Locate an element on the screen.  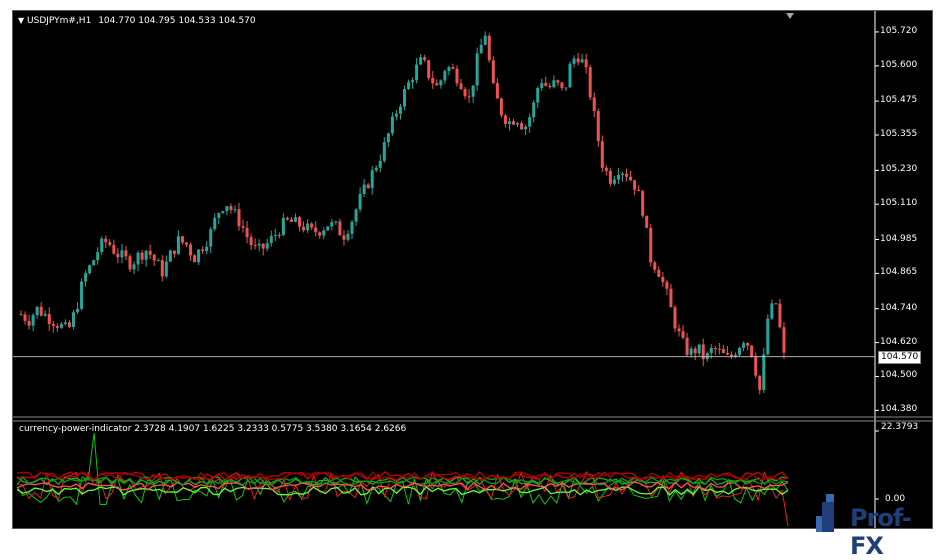
price-axis-label: 105.475 is located at coordinates (899, 100).